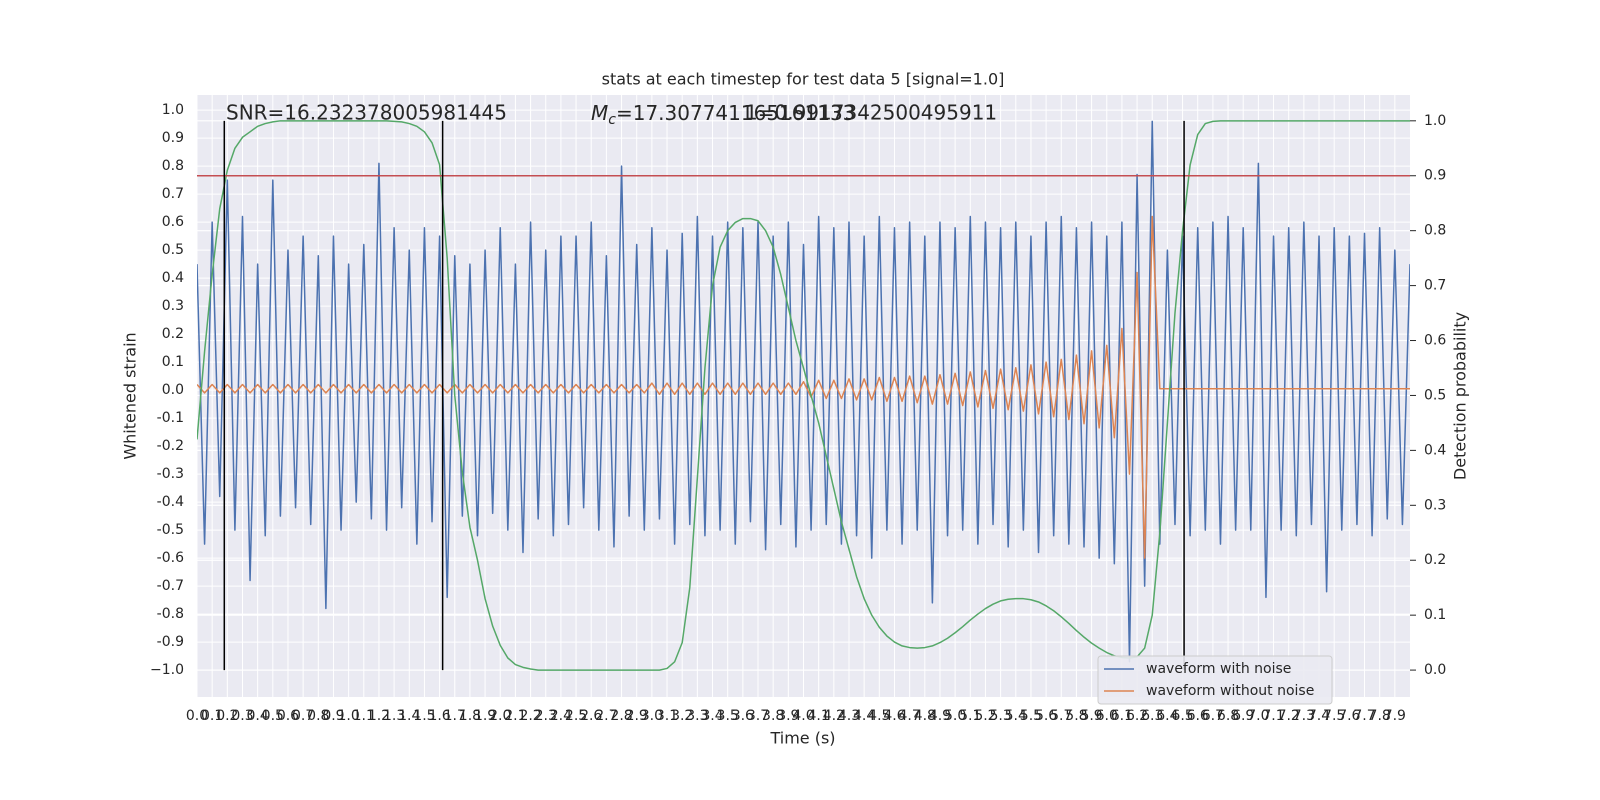 Image resolution: width=1600 pixels, height=800 pixels. I want to click on x-tick-label: 4.4, so click(864, 716).